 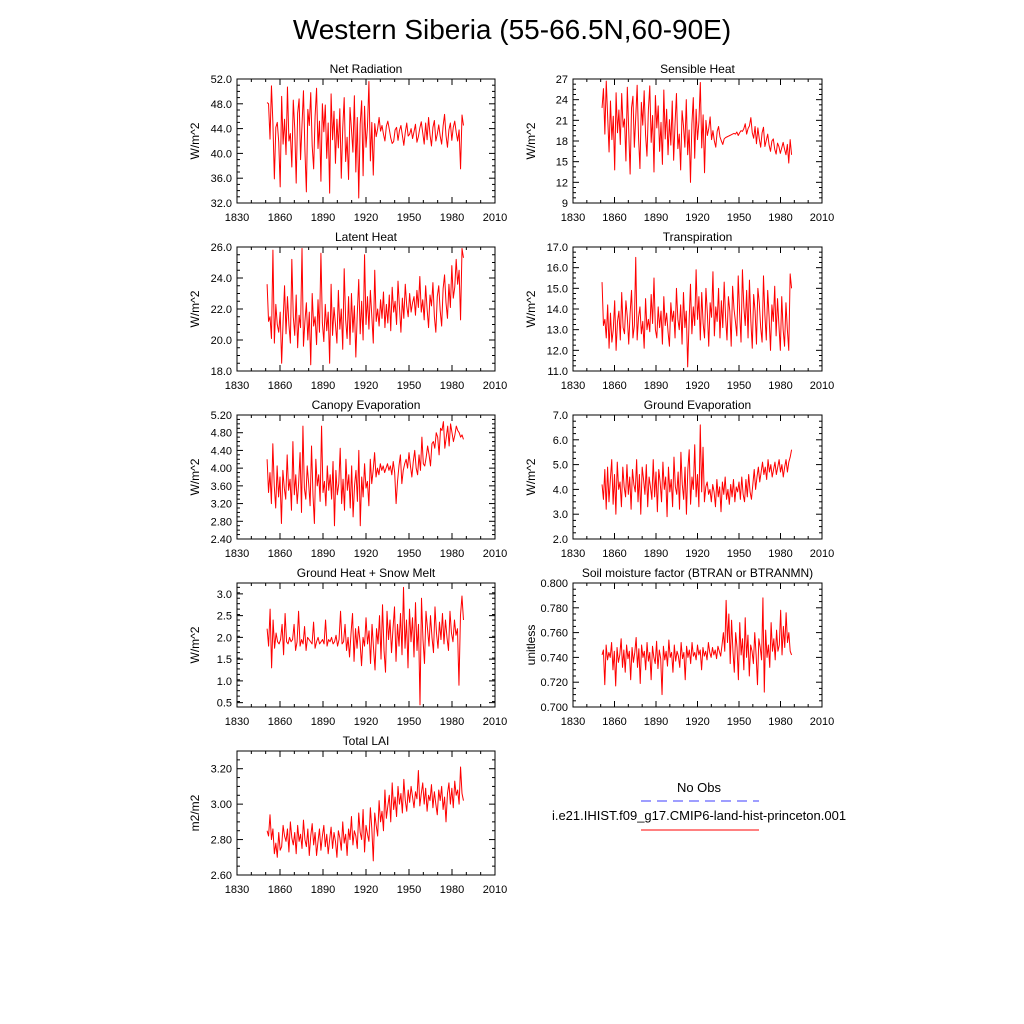 I want to click on y-tick-label: 0.720, so click(x=554, y=683).